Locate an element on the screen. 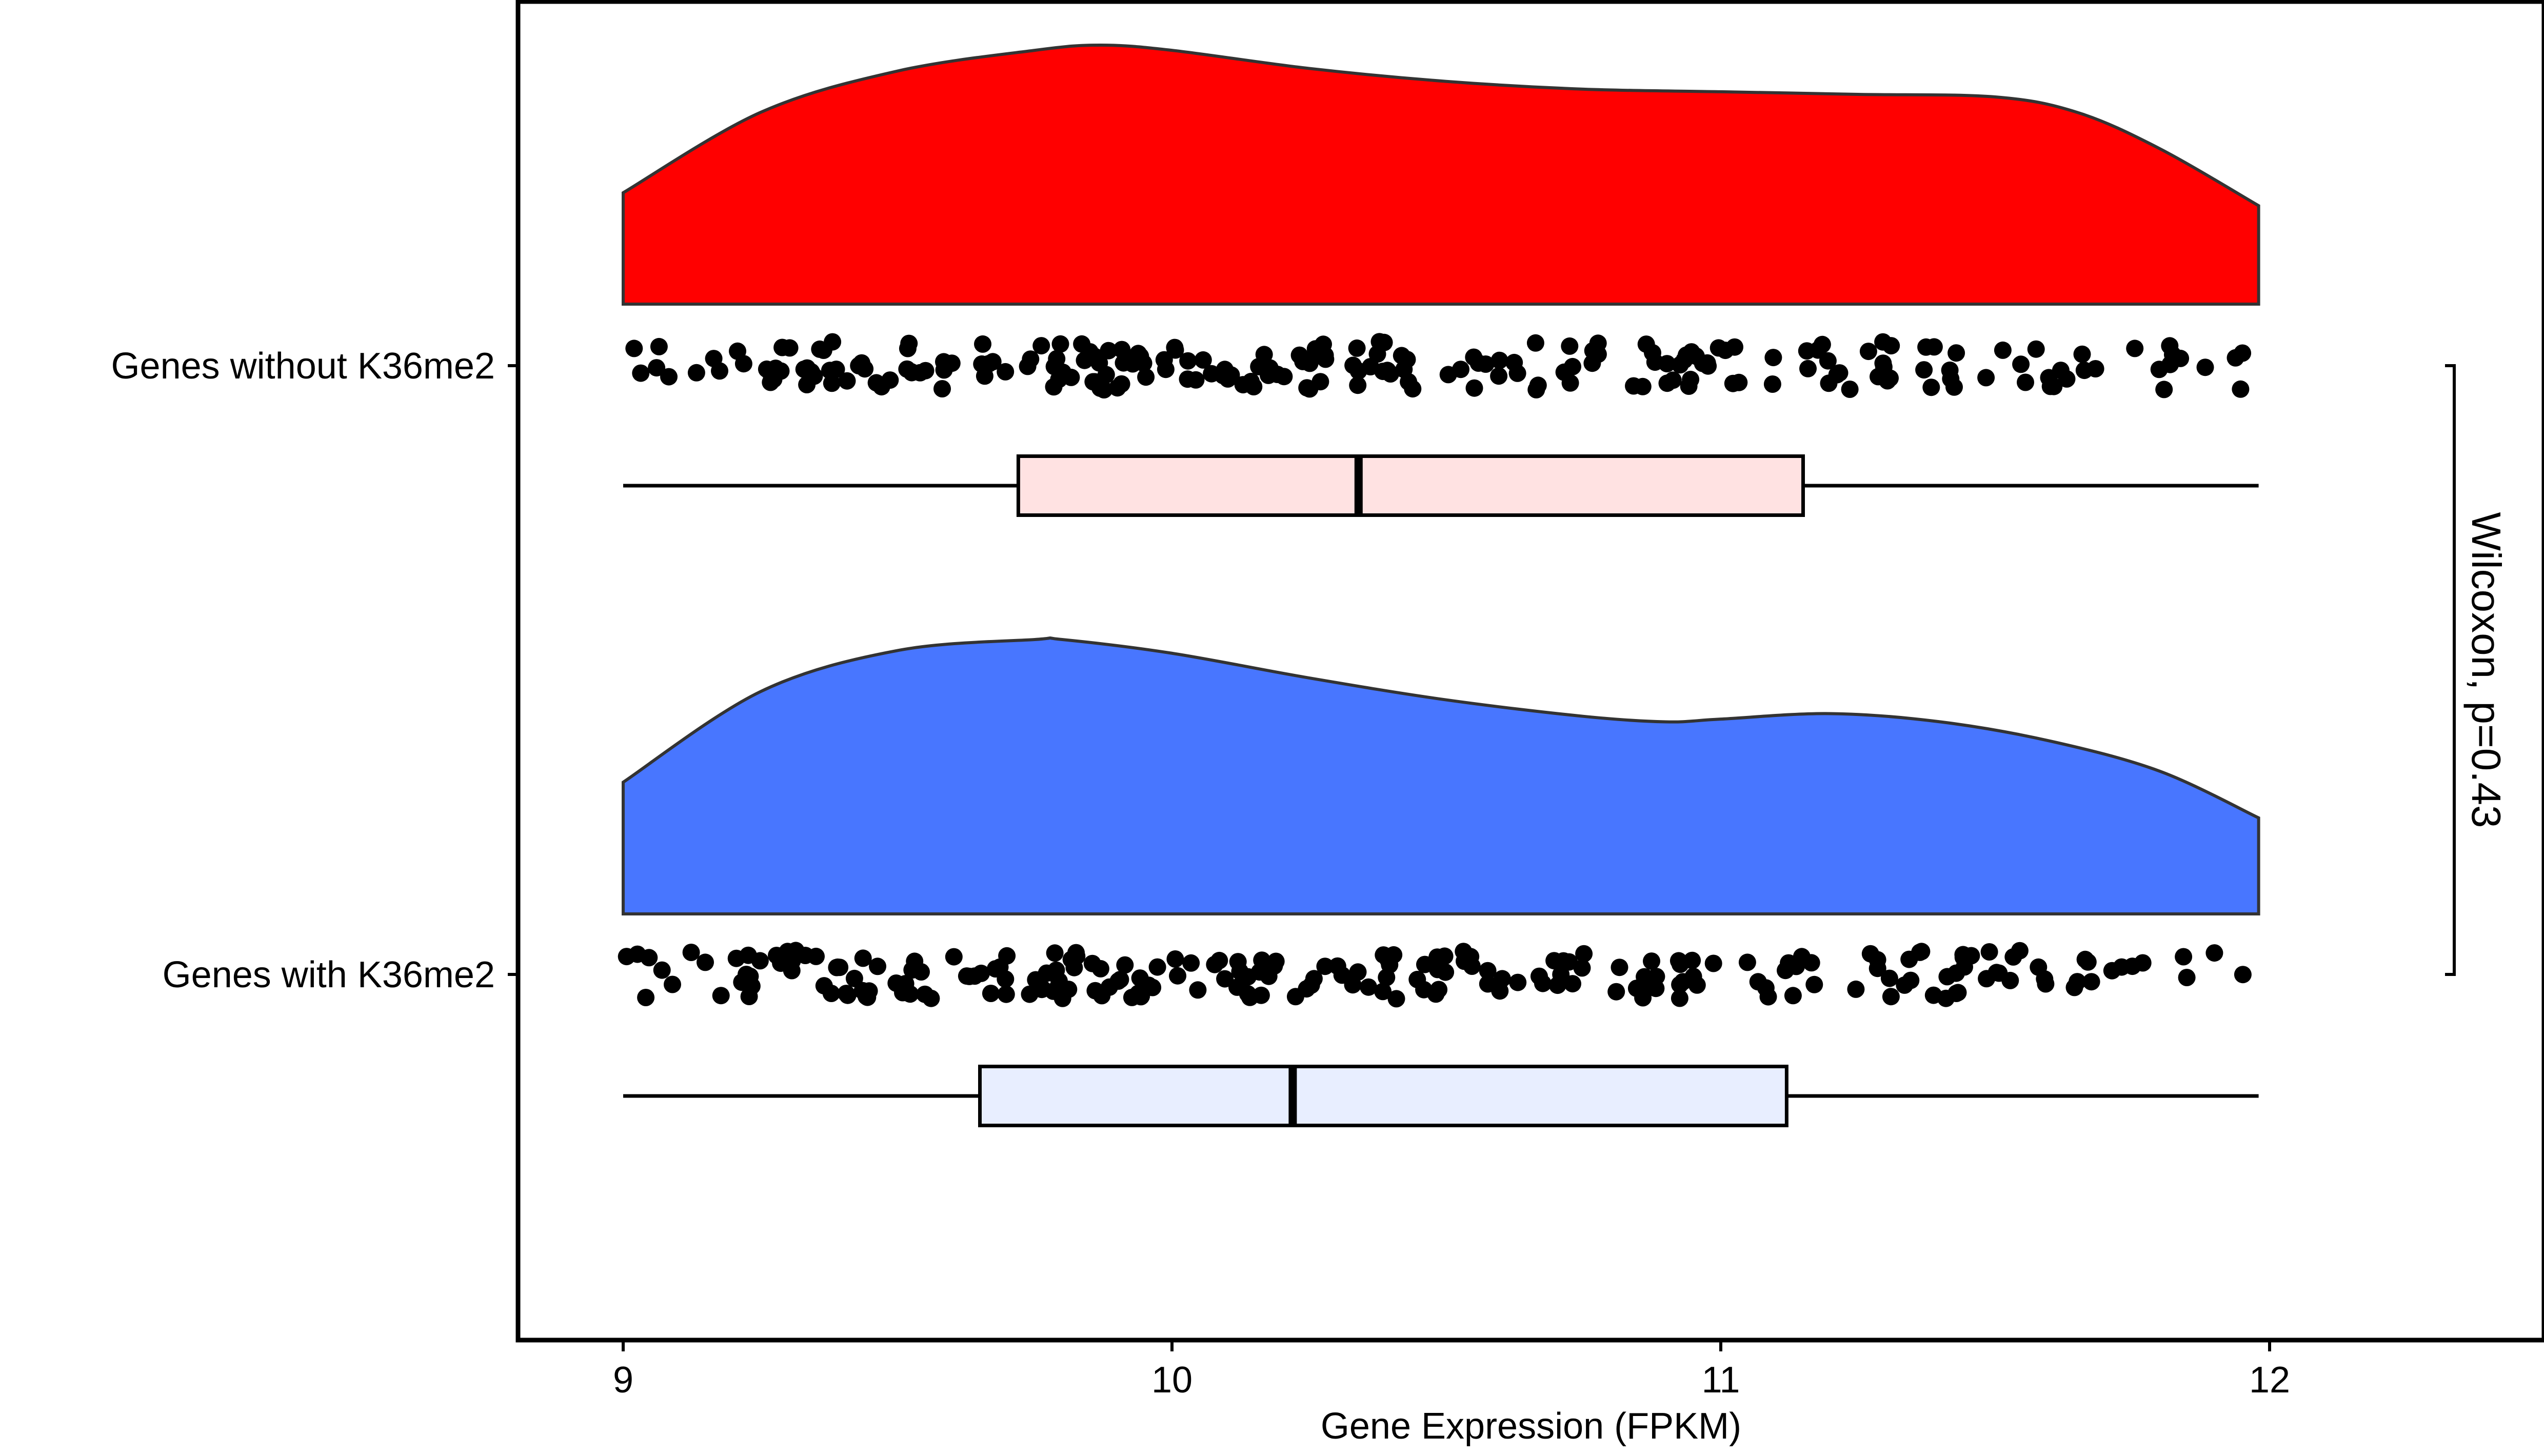  x-tick-label: 9 is located at coordinates (623, 1380).